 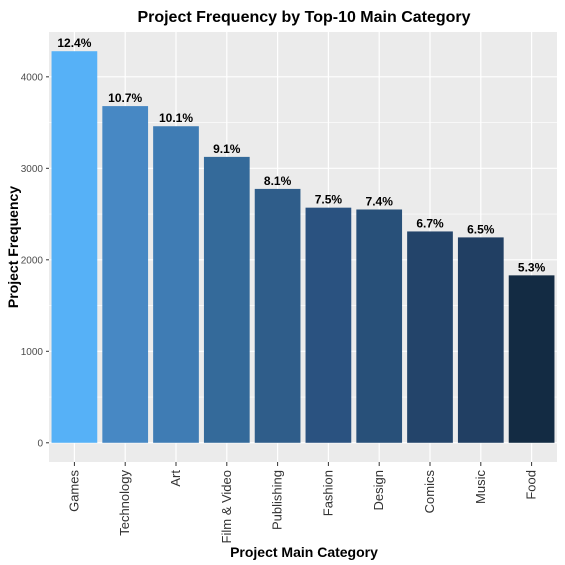 What do you see at coordinates (430, 223) in the screenshot?
I see `data-label: 6.7%` at bounding box center [430, 223].